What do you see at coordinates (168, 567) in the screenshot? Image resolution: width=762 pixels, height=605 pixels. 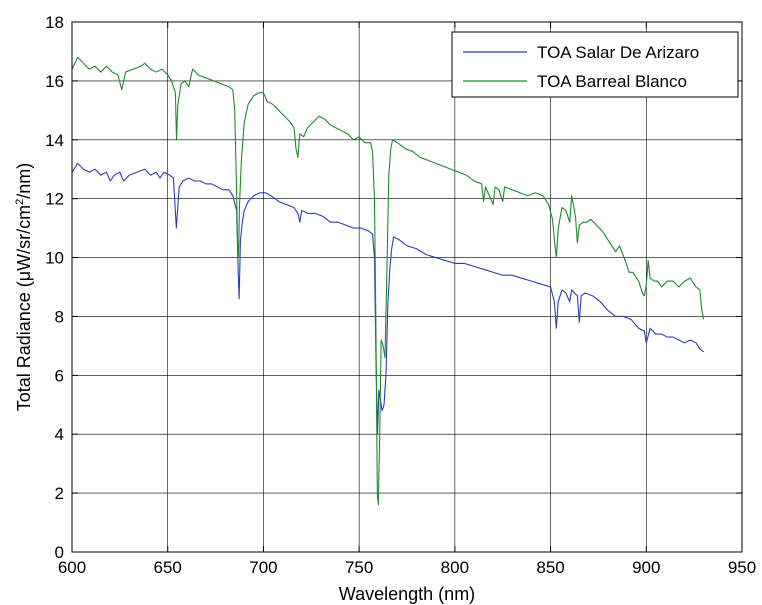 I see `x-tick-label: 650` at bounding box center [168, 567].